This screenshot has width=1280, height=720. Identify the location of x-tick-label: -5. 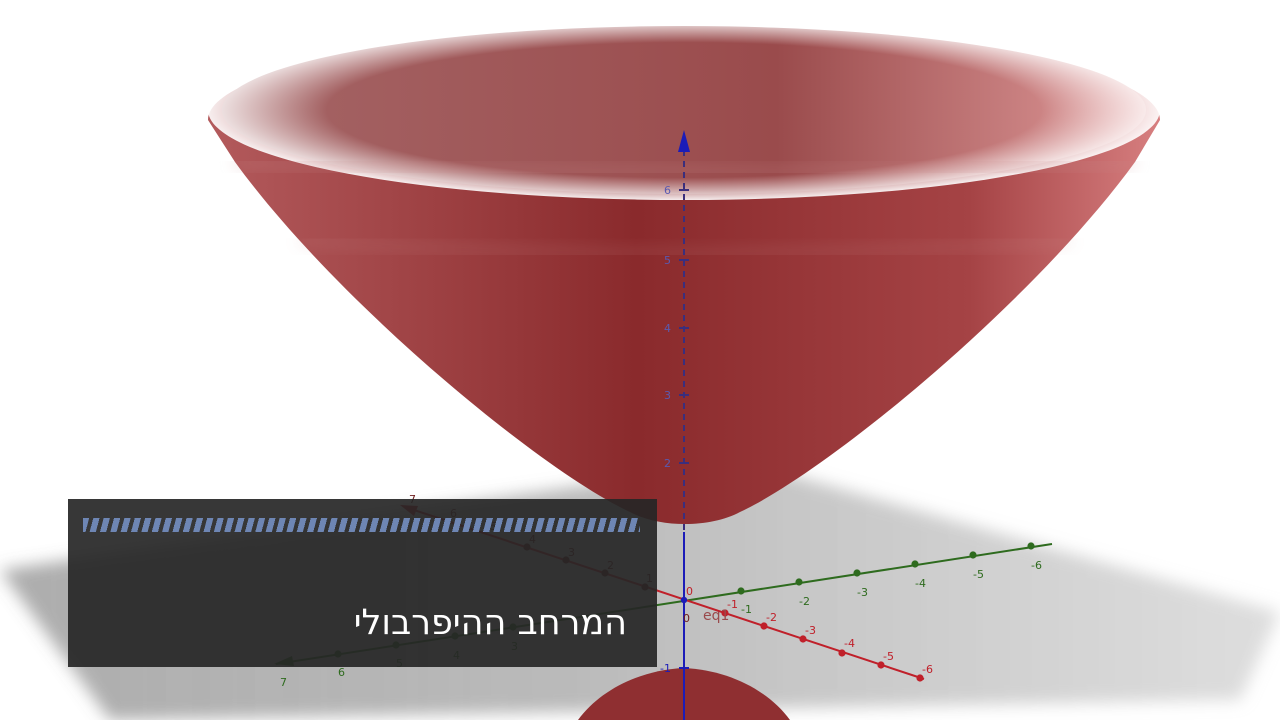
(888, 656).